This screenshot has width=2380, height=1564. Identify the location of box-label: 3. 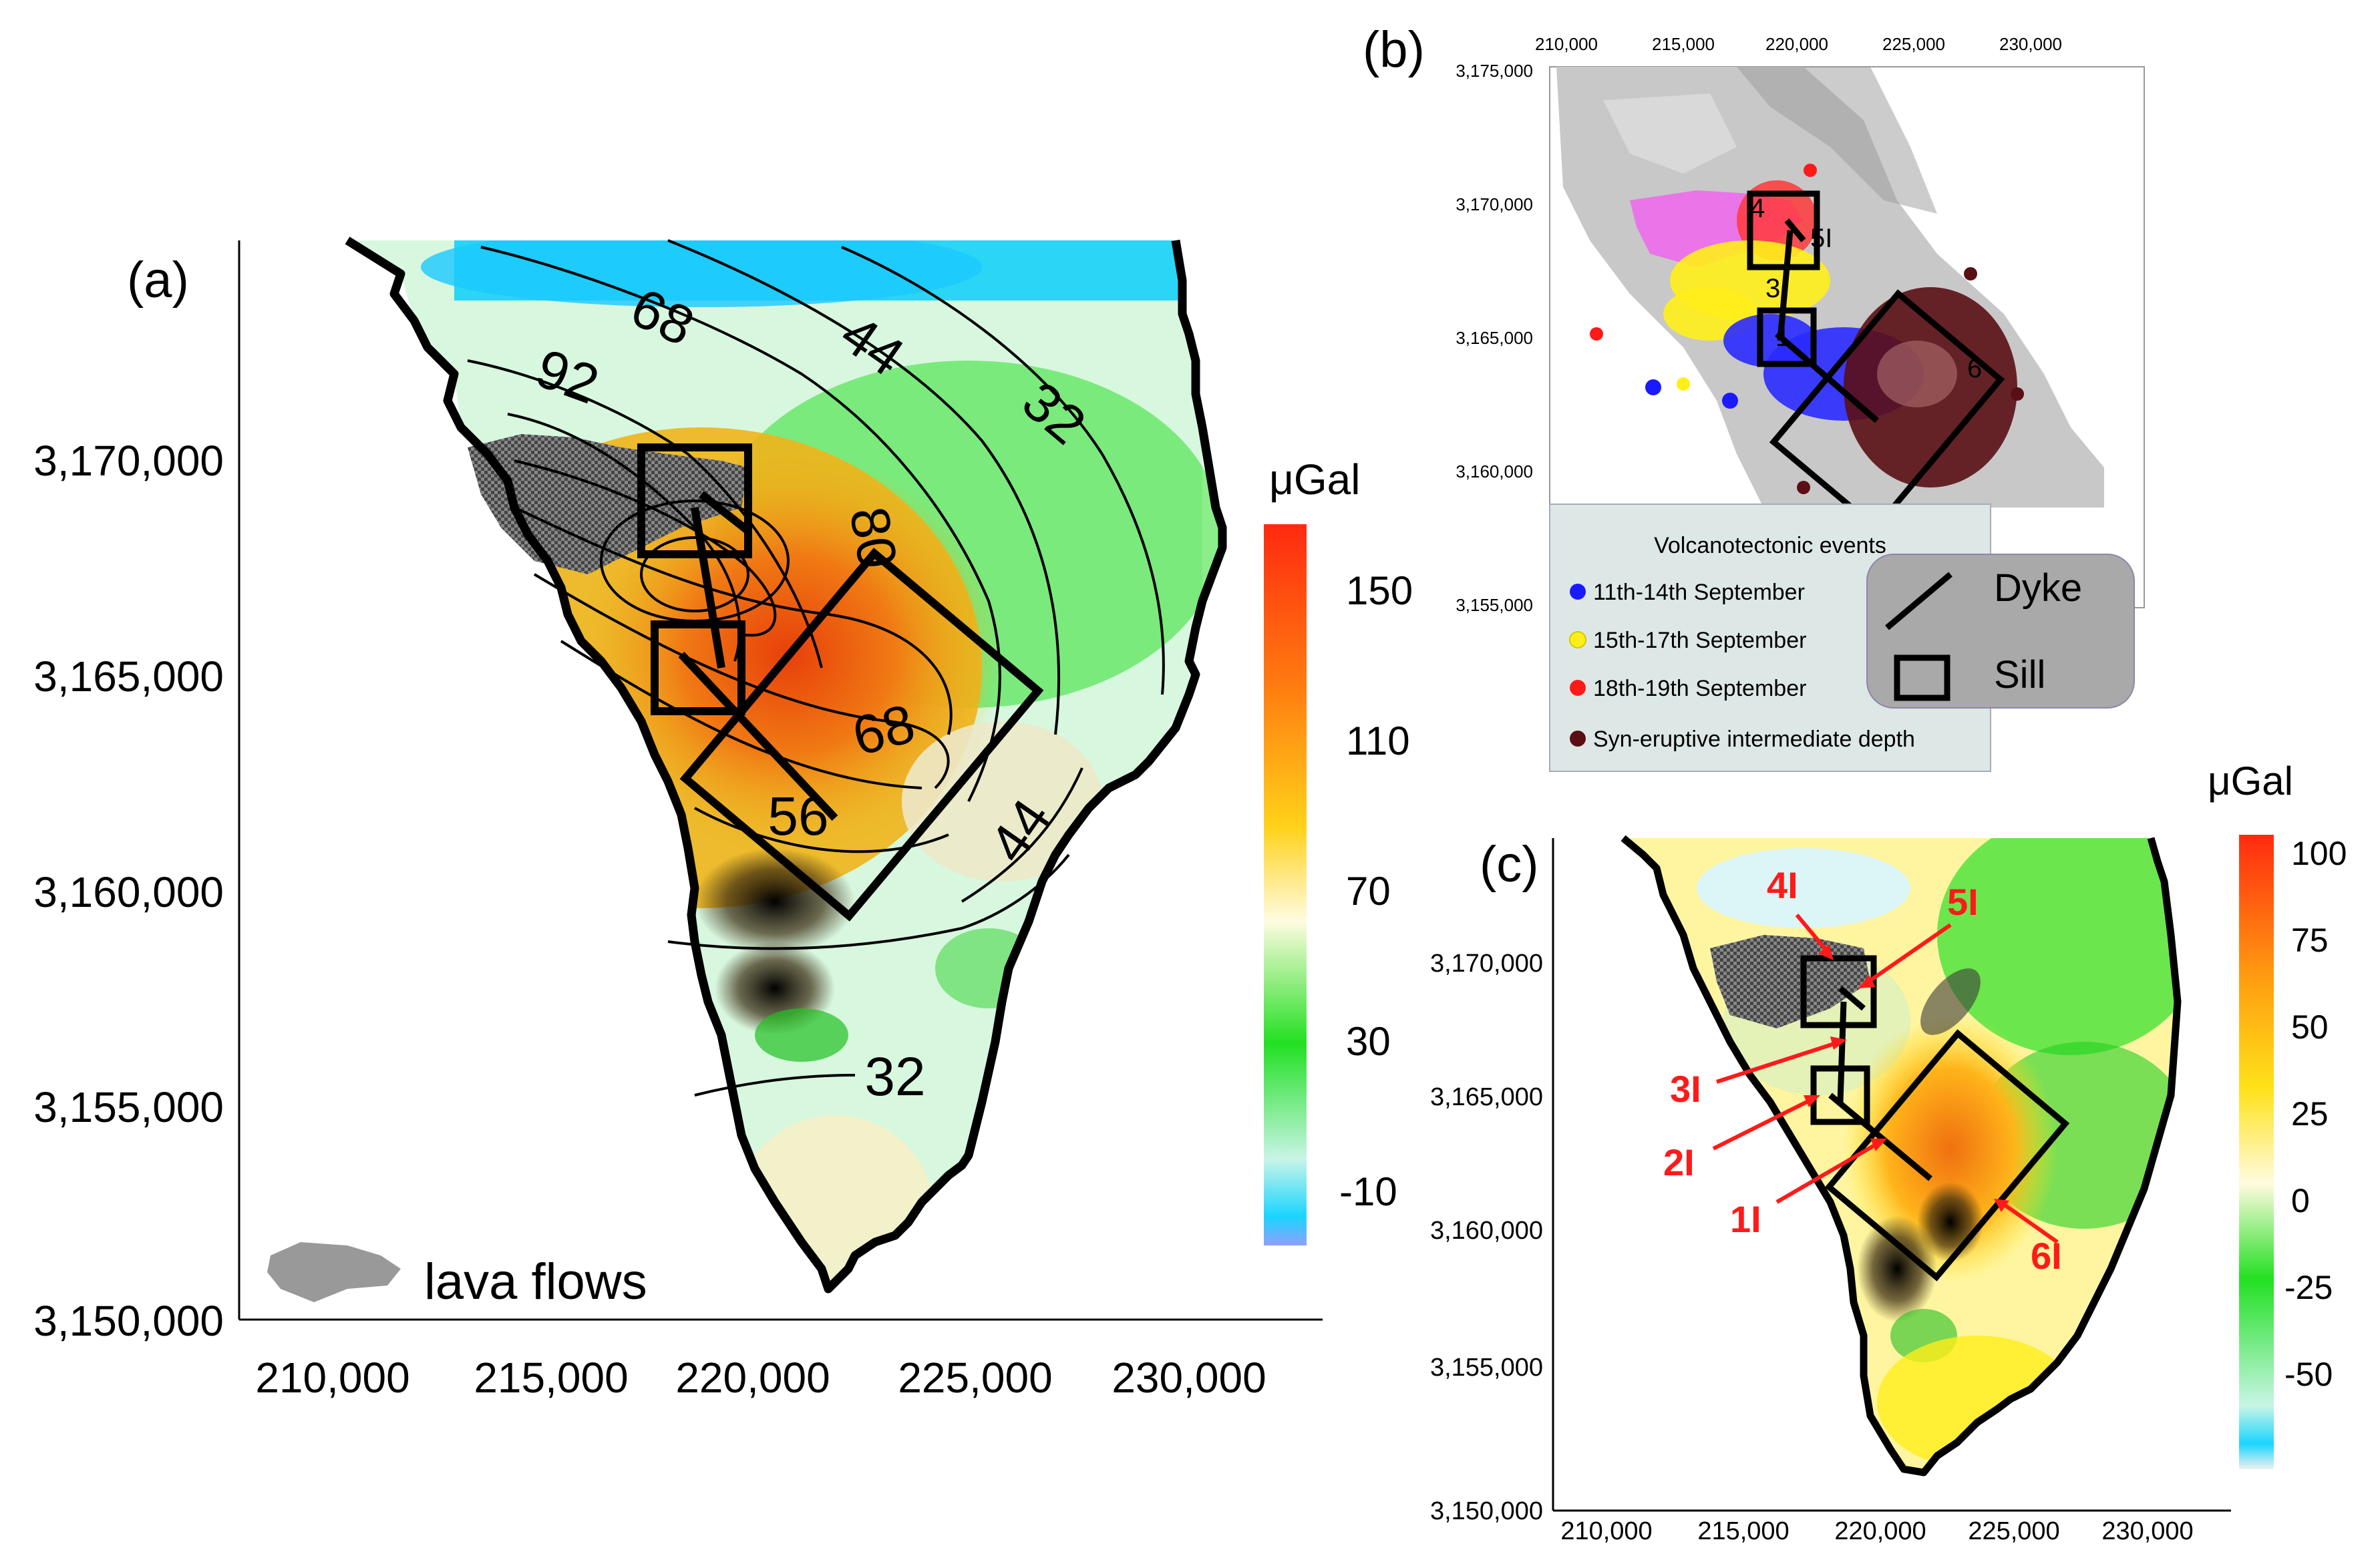
(1772, 288).